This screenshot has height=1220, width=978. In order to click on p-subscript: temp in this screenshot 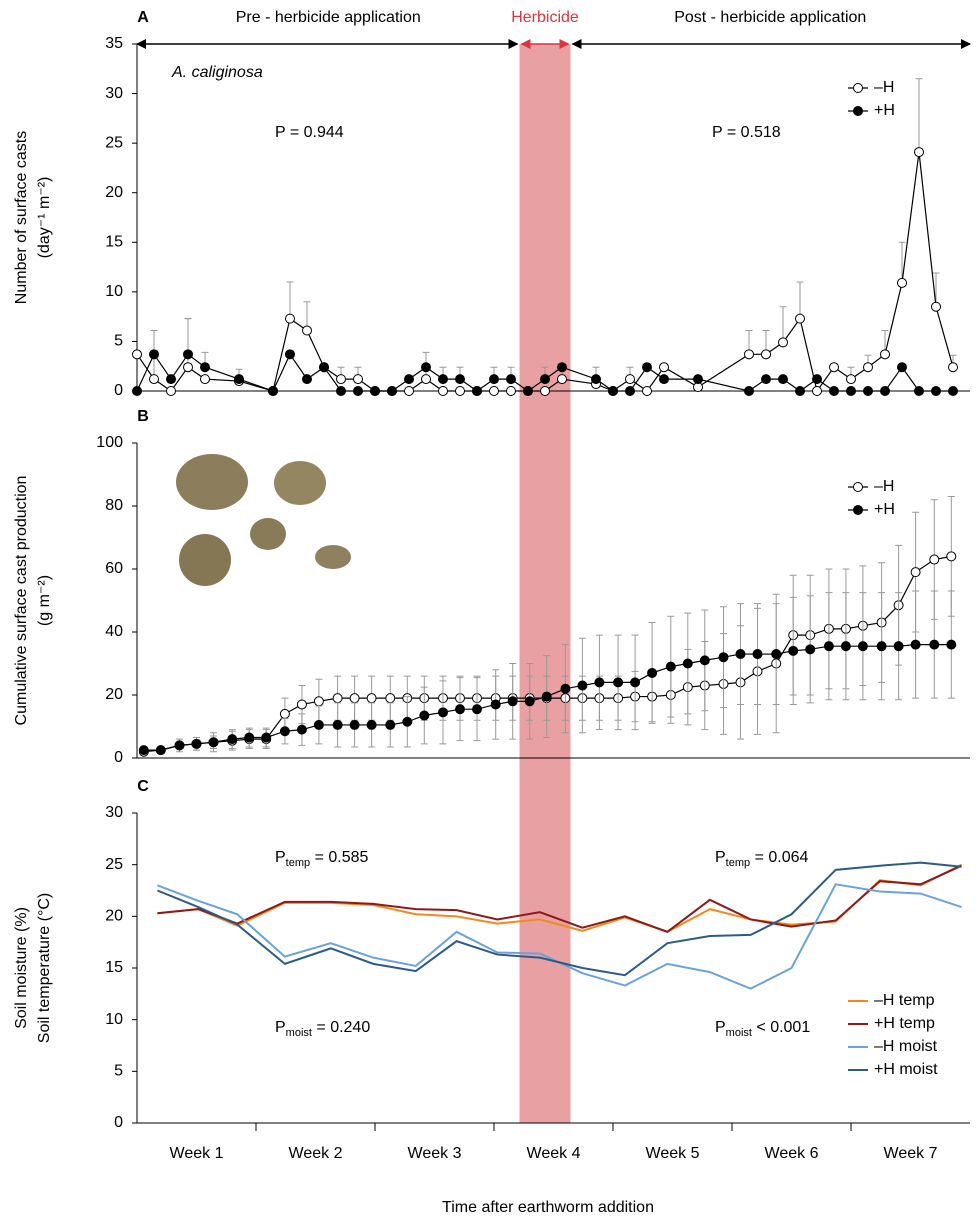, I will do `click(738, 863)`.